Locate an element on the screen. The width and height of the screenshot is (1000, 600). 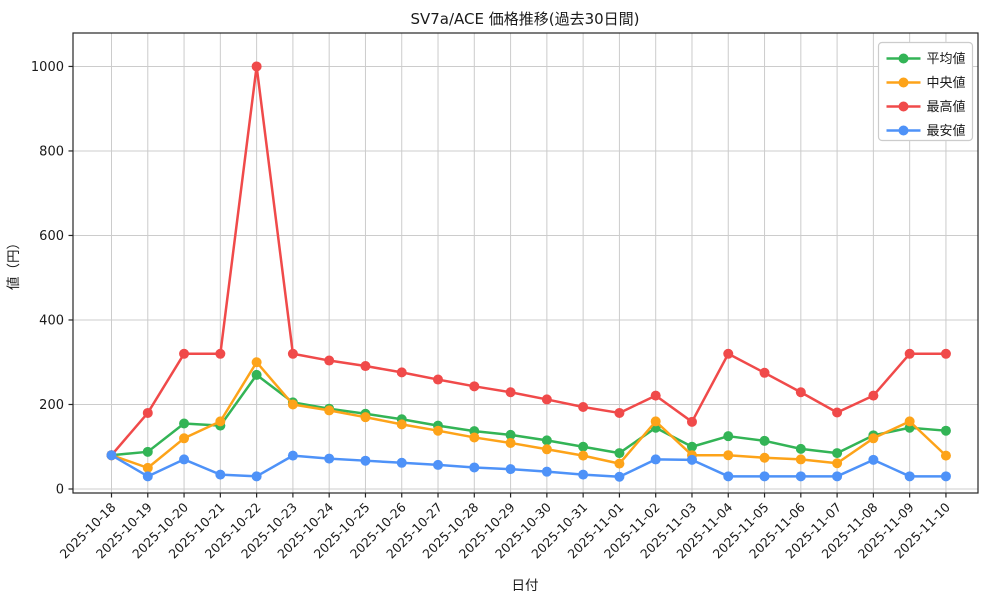
y-tick-label: 0 is located at coordinates (60, 490).